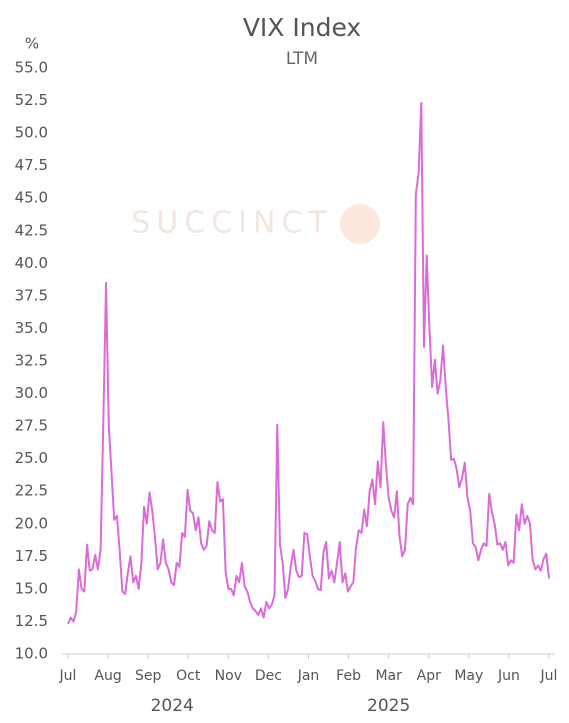 The image size is (569, 723). What do you see at coordinates (268, 676) in the screenshot?
I see `x-tick-label: Dec` at bounding box center [268, 676].